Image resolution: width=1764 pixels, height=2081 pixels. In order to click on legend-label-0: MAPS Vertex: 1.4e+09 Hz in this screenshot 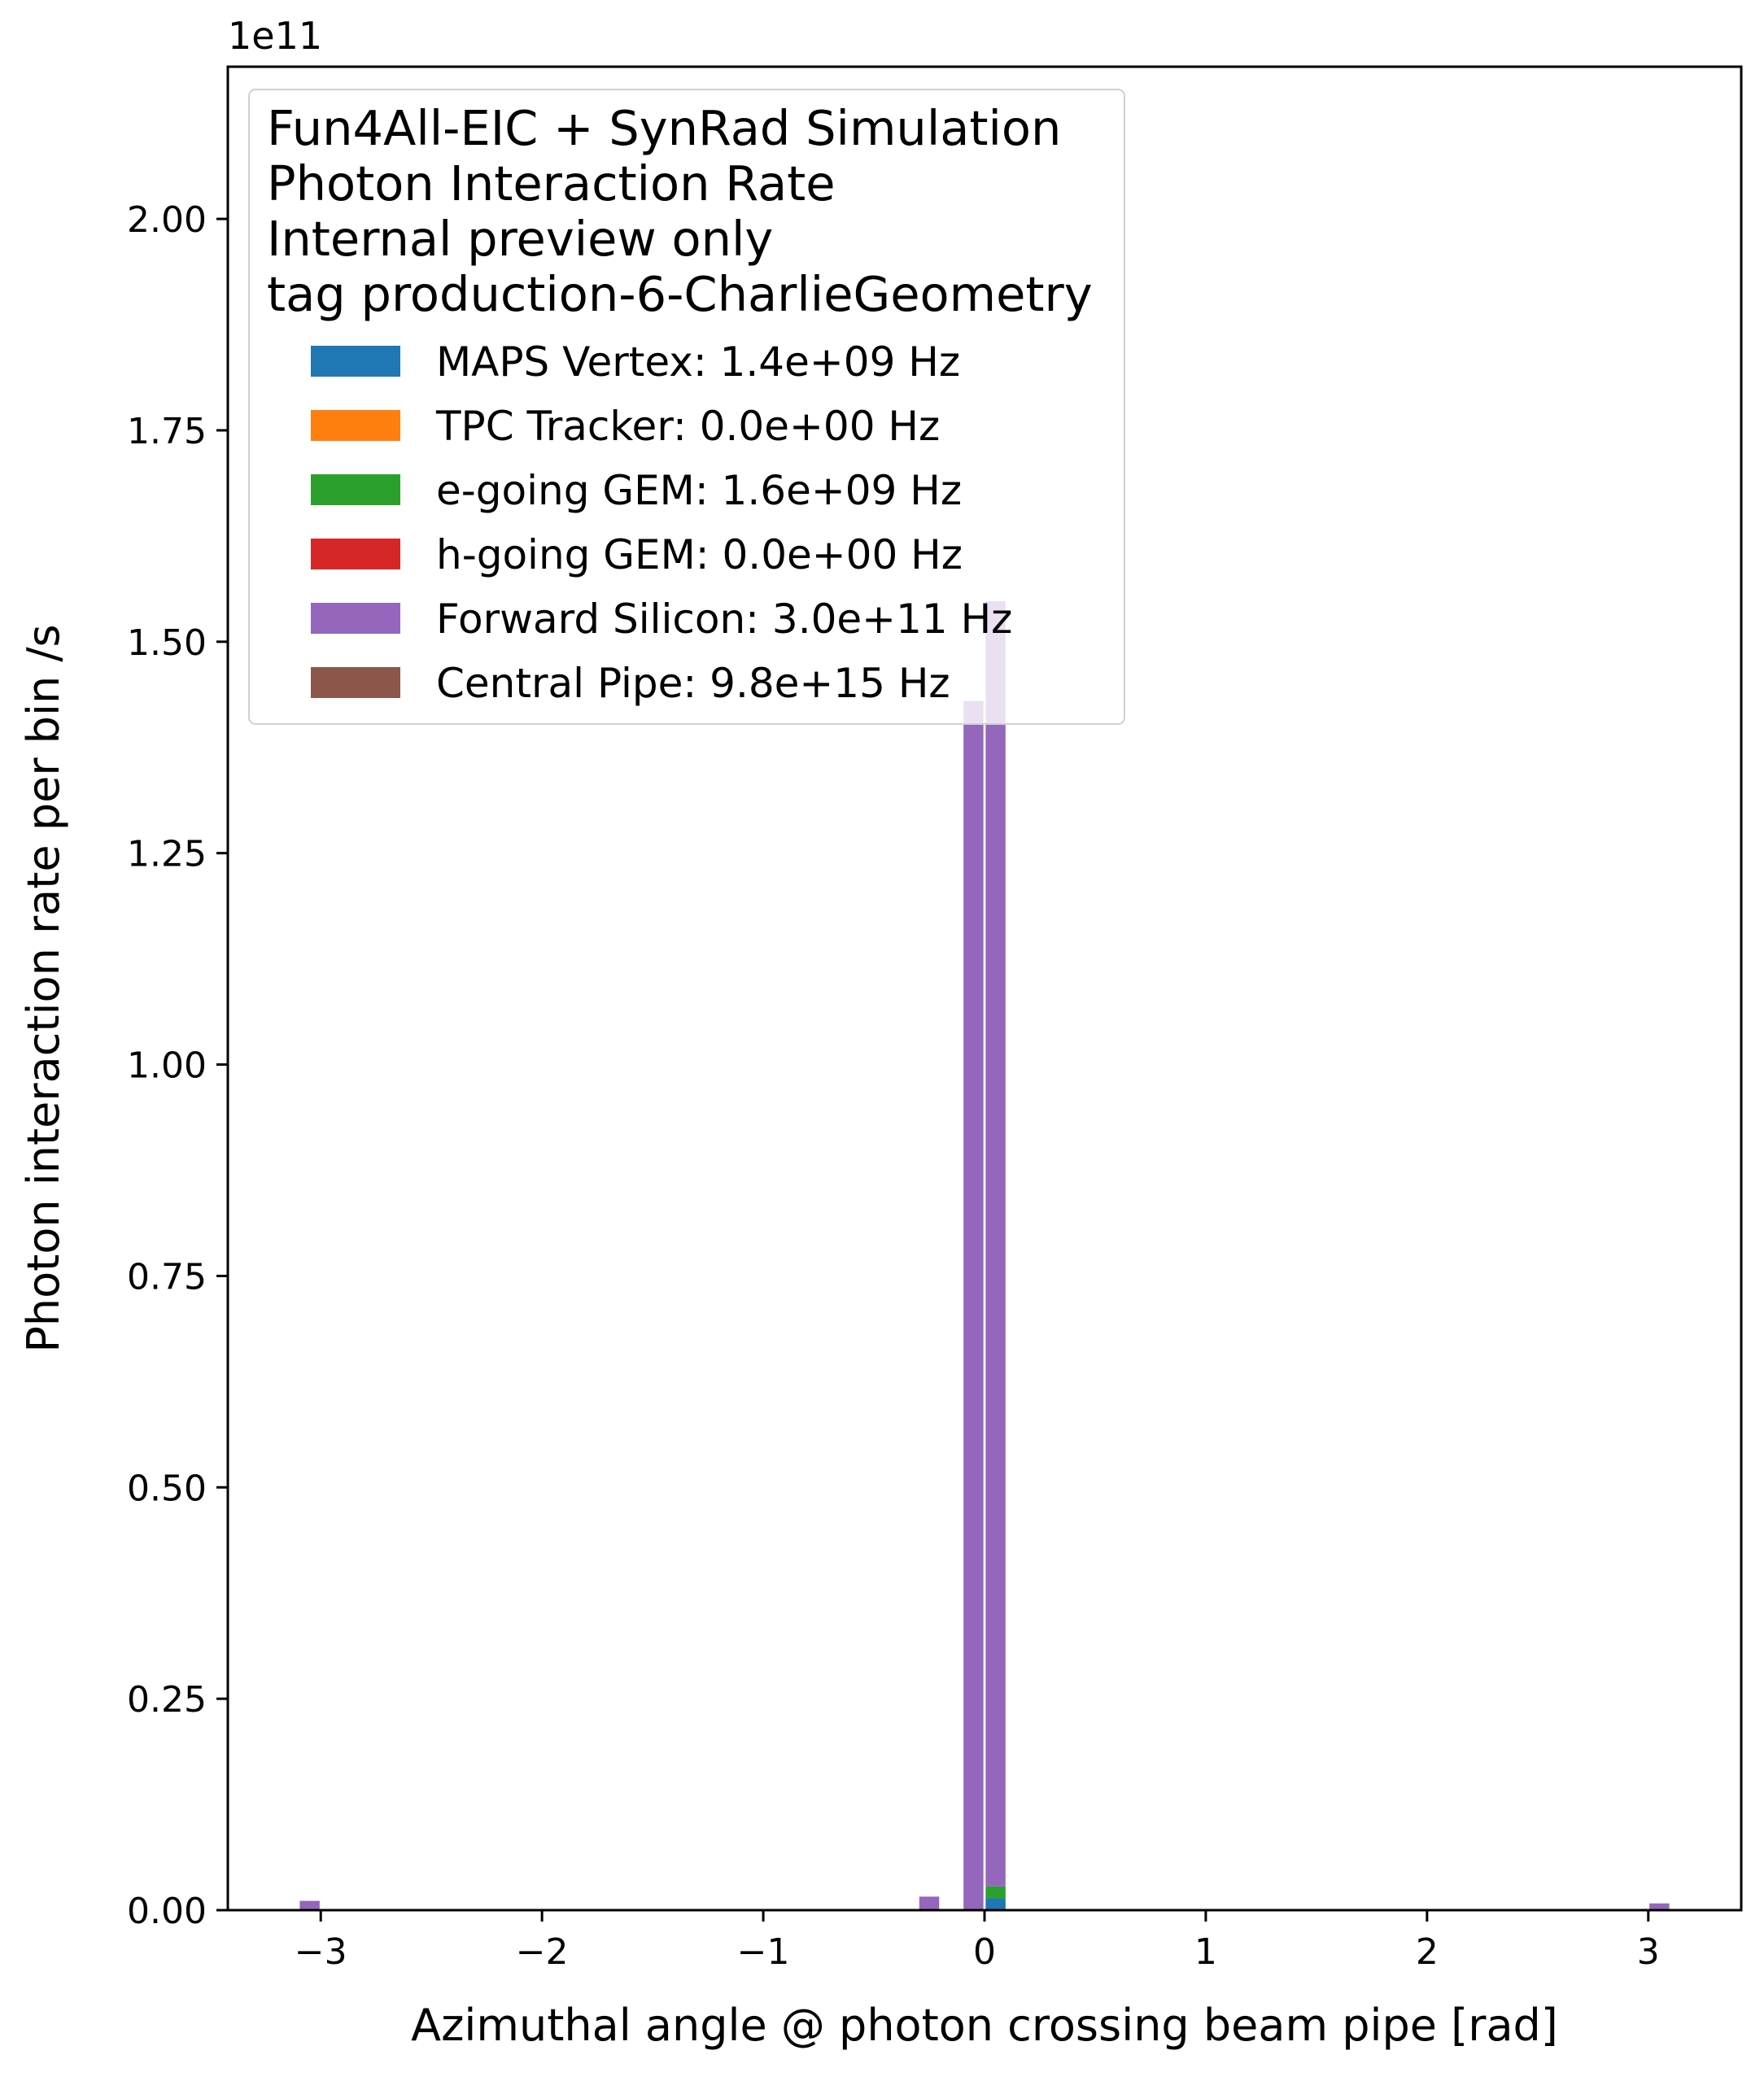, I will do `click(698, 362)`.